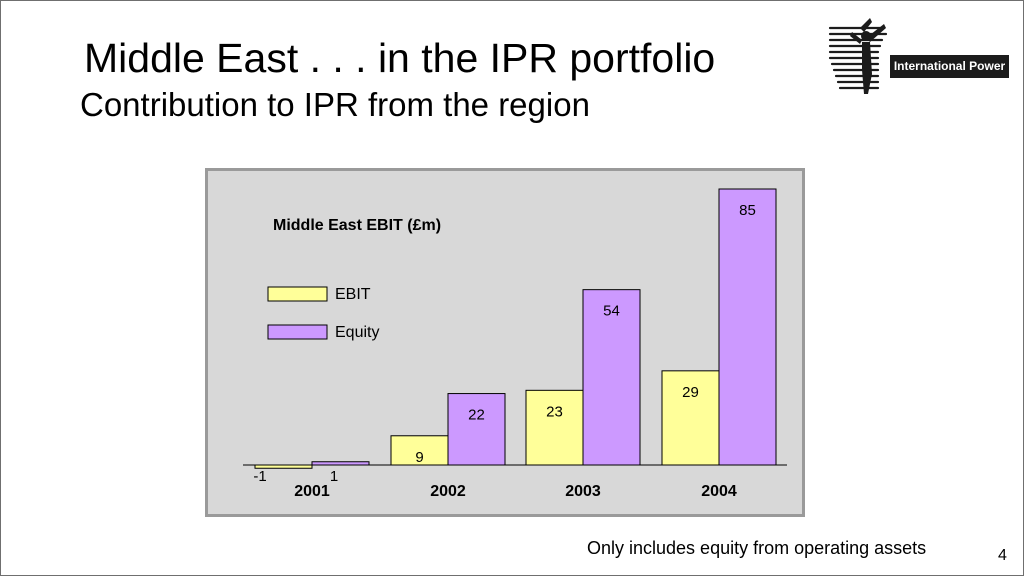 The image size is (1024, 576). What do you see at coordinates (1002, 555) in the screenshot?
I see `page-number: 4` at bounding box center [1002, 555].